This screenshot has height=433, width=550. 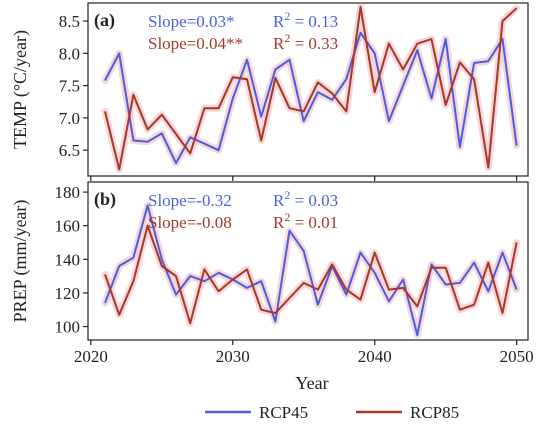 What do you see at coordinates (332, 412) in the screenshot?
I see `legend: RCP45 RCP85` at bounding box center [332, 412].